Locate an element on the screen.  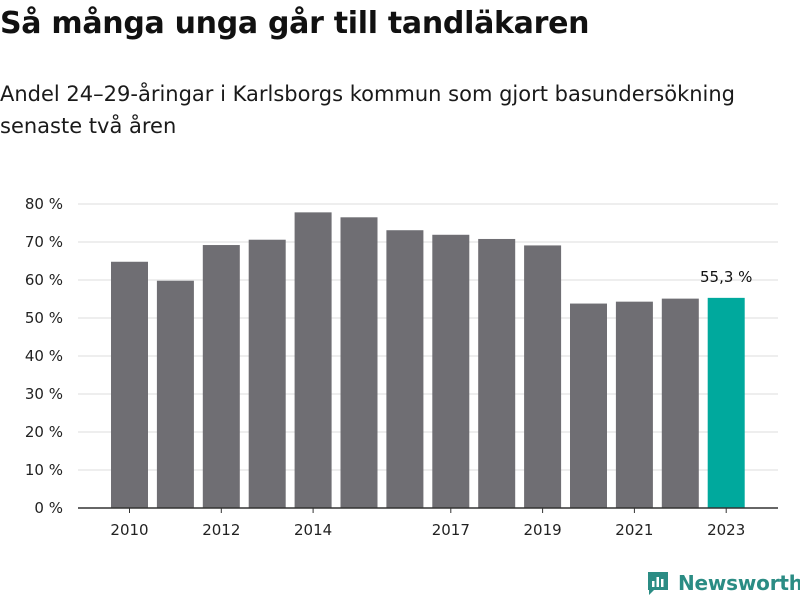
y-tick-label: 80 % is located at coordinates (44, 204).